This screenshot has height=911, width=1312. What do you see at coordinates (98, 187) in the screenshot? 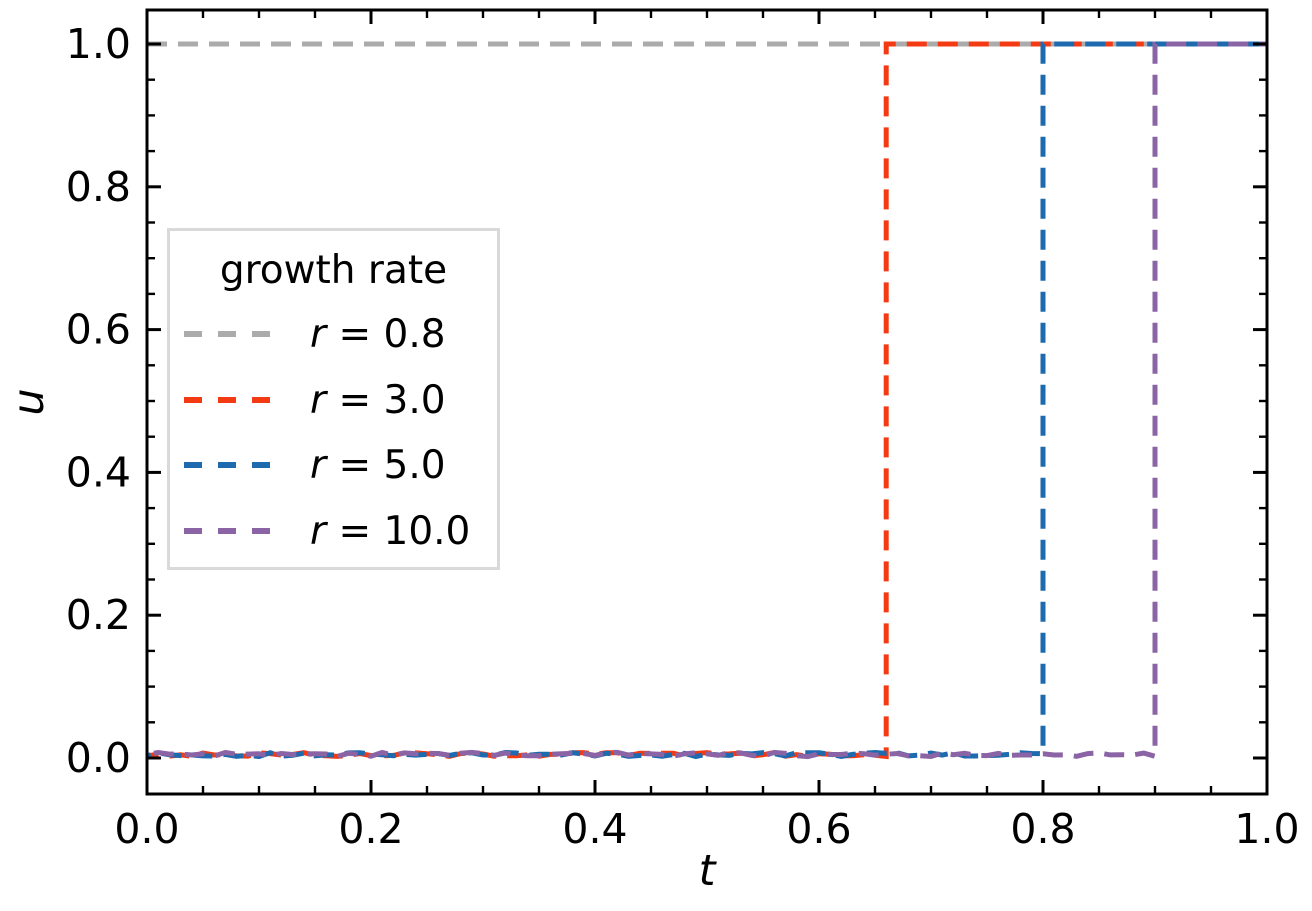
I see `y-tick-label: 0.8` at bounding box center [98, 187].